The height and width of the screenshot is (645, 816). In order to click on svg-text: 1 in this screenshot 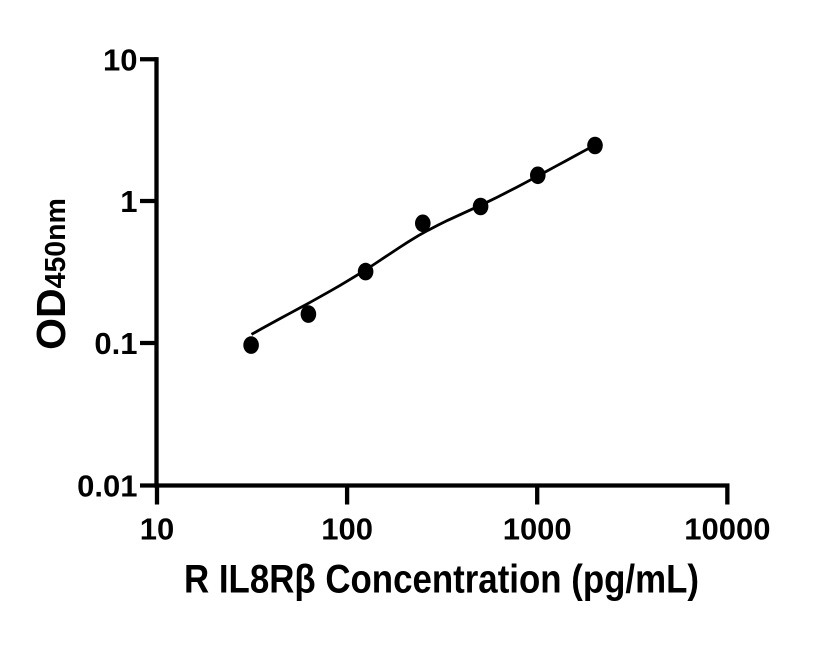, I will do `click(128, 201)`.